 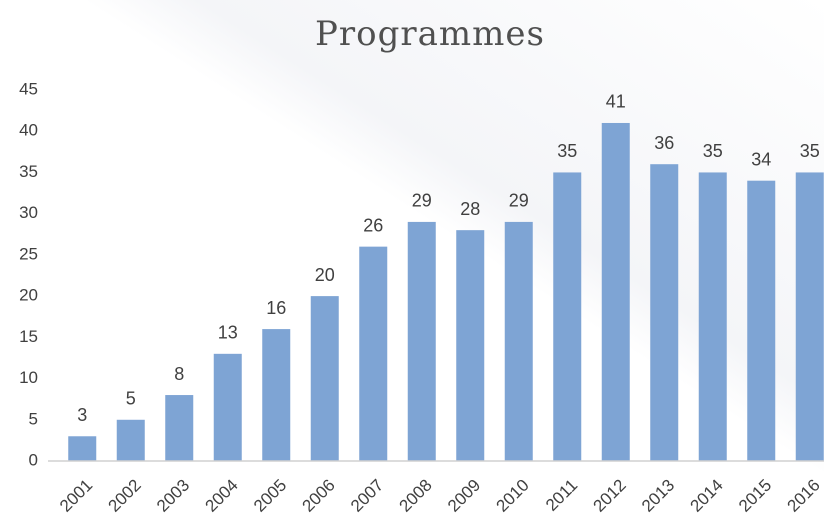 I want to click on y-tick-label: 35, so click(x=28, y=171).